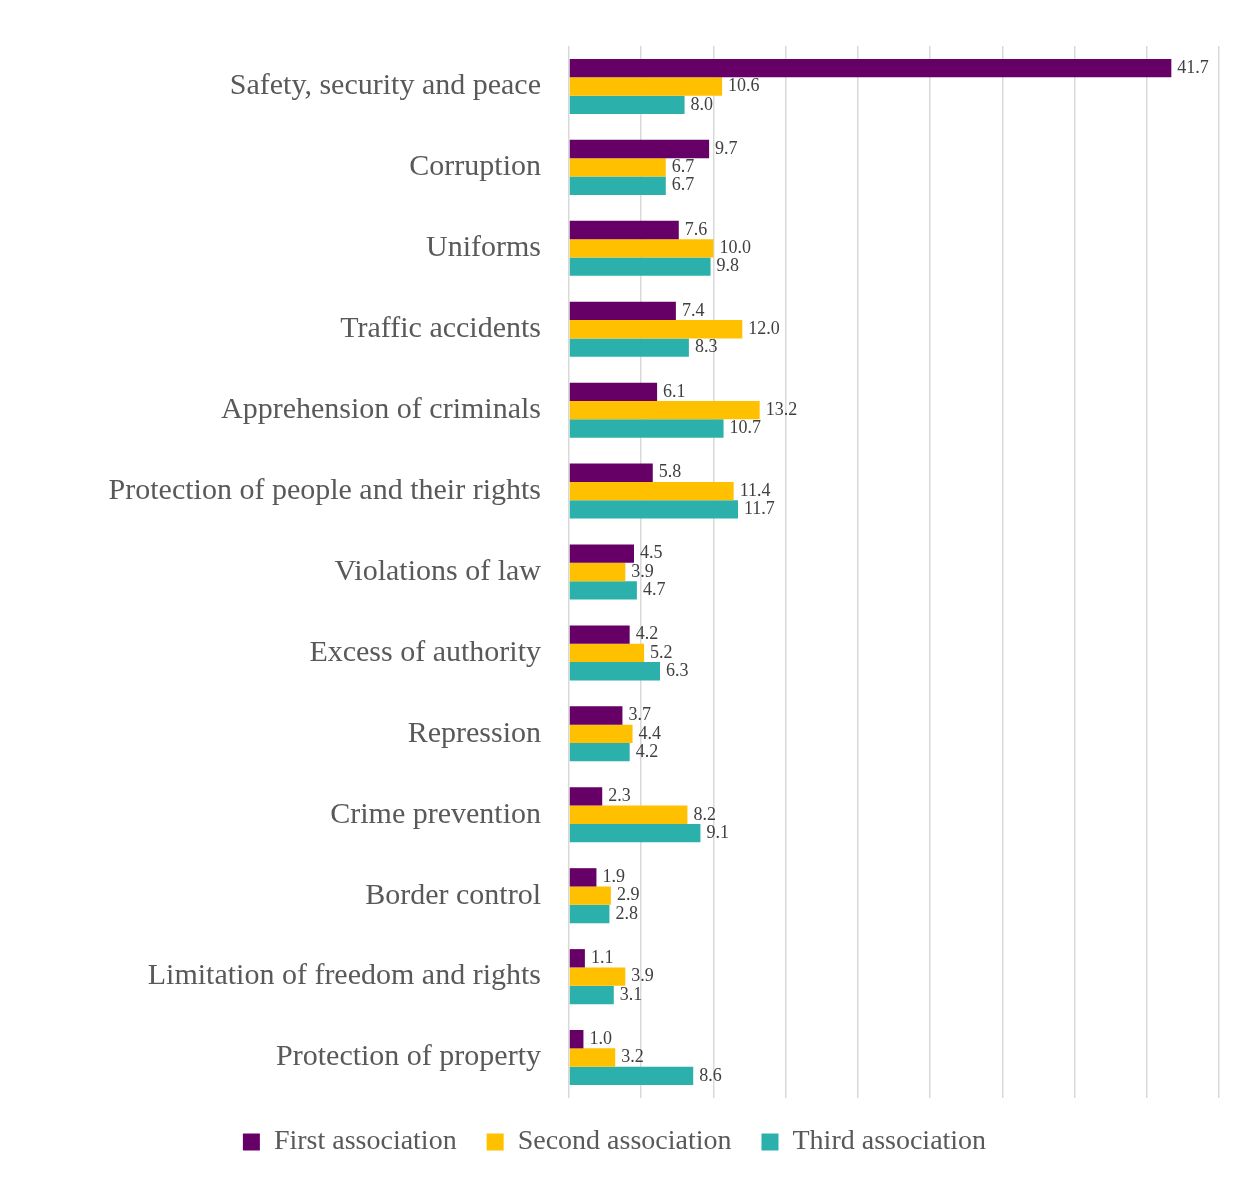 This screenshot has width=1245, height=1178. I want to click on data-label: 2.3, so click(619, 795).